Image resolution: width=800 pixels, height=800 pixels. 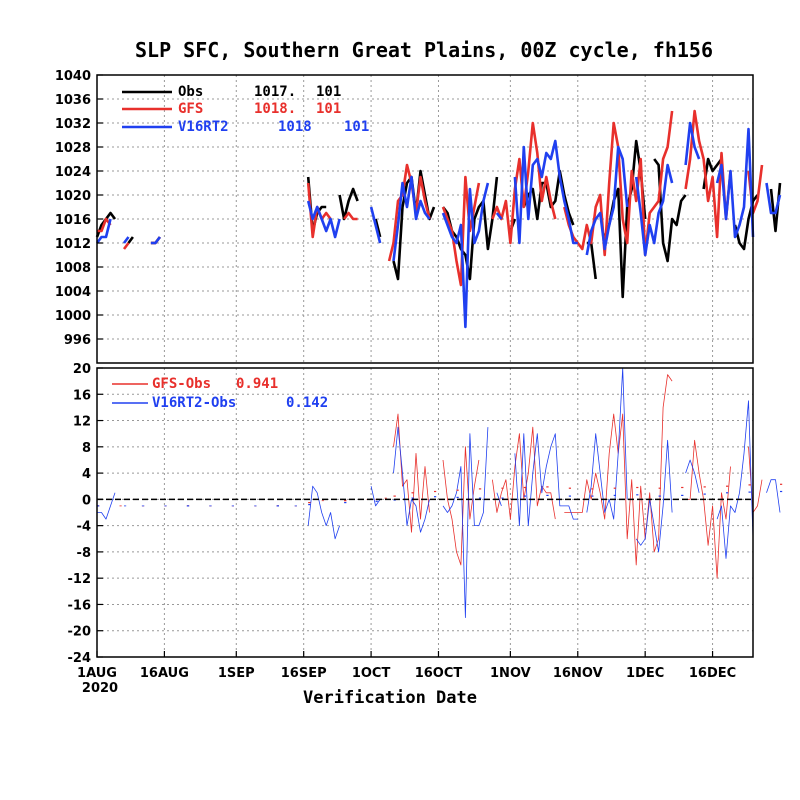 What do you see at coordinates (80, 658) in the screenshot?
I see `y-tick-label: -24` at bounding box center [80, 658].